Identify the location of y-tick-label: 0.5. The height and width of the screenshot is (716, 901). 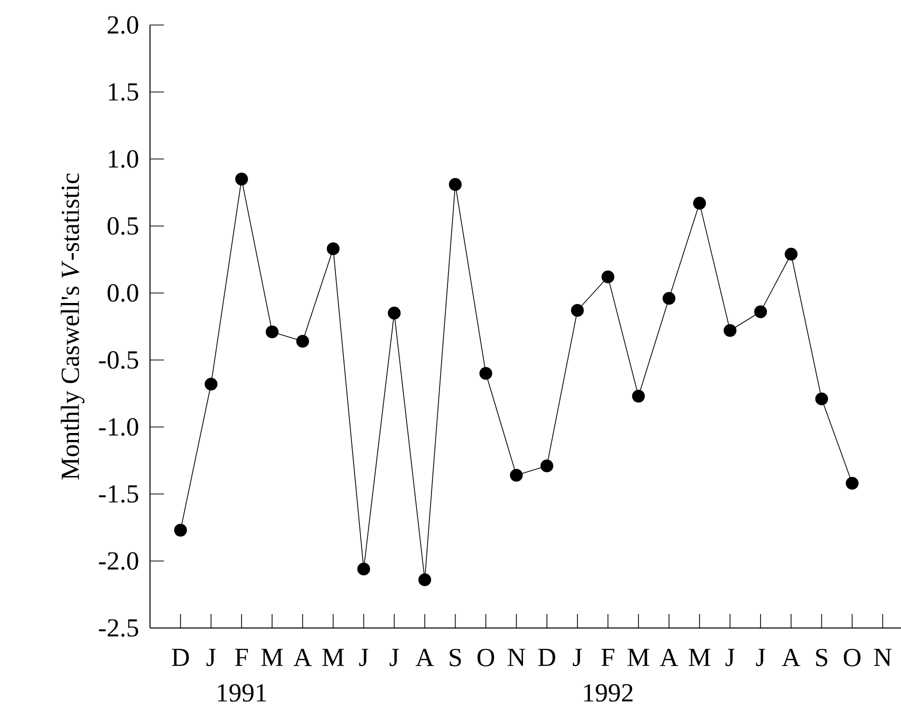
(123, 226).